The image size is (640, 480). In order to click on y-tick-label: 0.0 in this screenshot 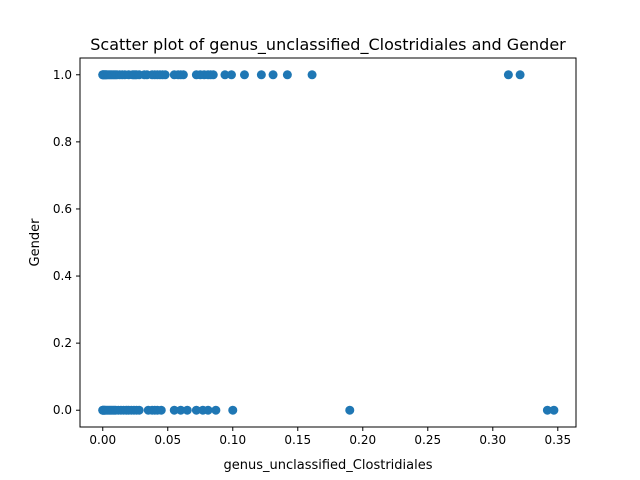, I will do `click(62, 410)`.